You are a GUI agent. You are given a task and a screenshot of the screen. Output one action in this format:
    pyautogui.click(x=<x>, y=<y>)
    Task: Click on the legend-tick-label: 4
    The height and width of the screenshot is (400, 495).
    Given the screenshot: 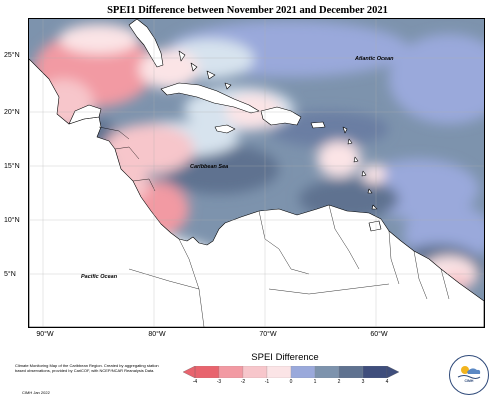 What is the action you would take?
    pyautogui.click(x=387, y=382)
    